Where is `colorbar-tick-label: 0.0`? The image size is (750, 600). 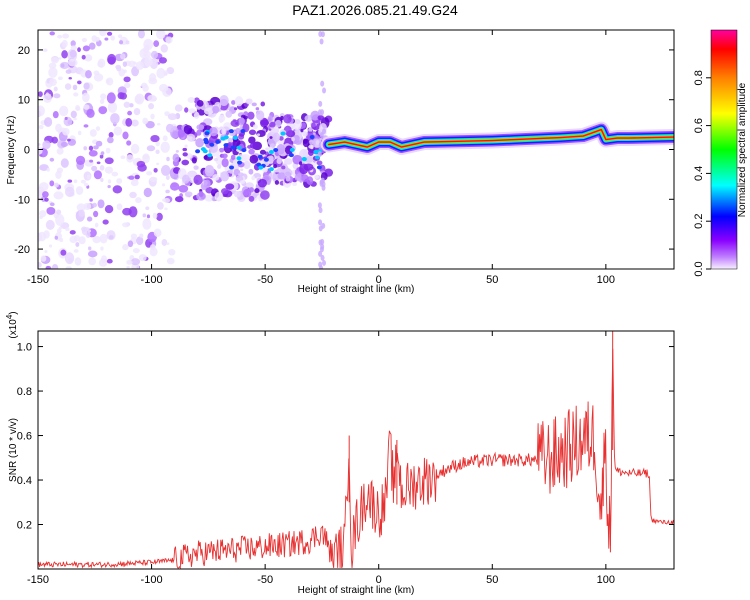
colorbar-tick-label: 0.0 is located at coordinates (699, 268).